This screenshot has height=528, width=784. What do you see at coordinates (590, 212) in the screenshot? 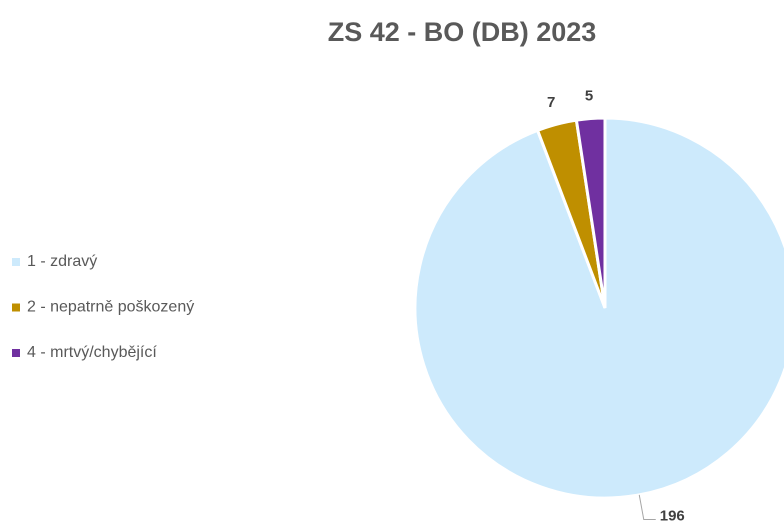
I see `pie-slice` at bounding box center [590, 212].